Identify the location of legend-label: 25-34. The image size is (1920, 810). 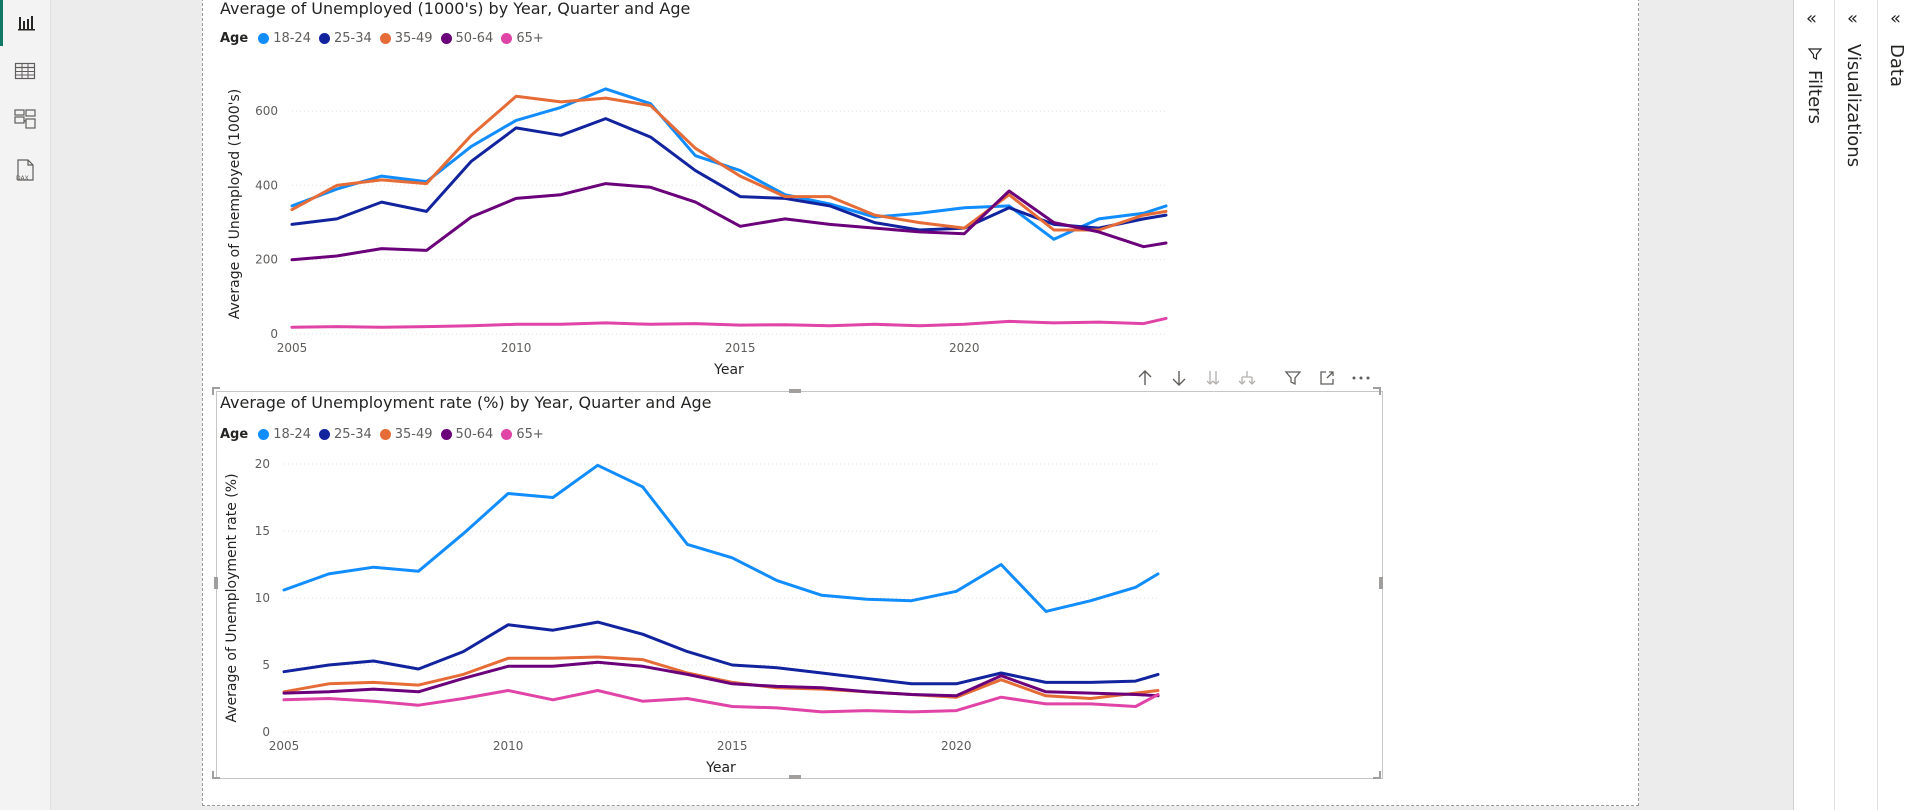
(352, 38).